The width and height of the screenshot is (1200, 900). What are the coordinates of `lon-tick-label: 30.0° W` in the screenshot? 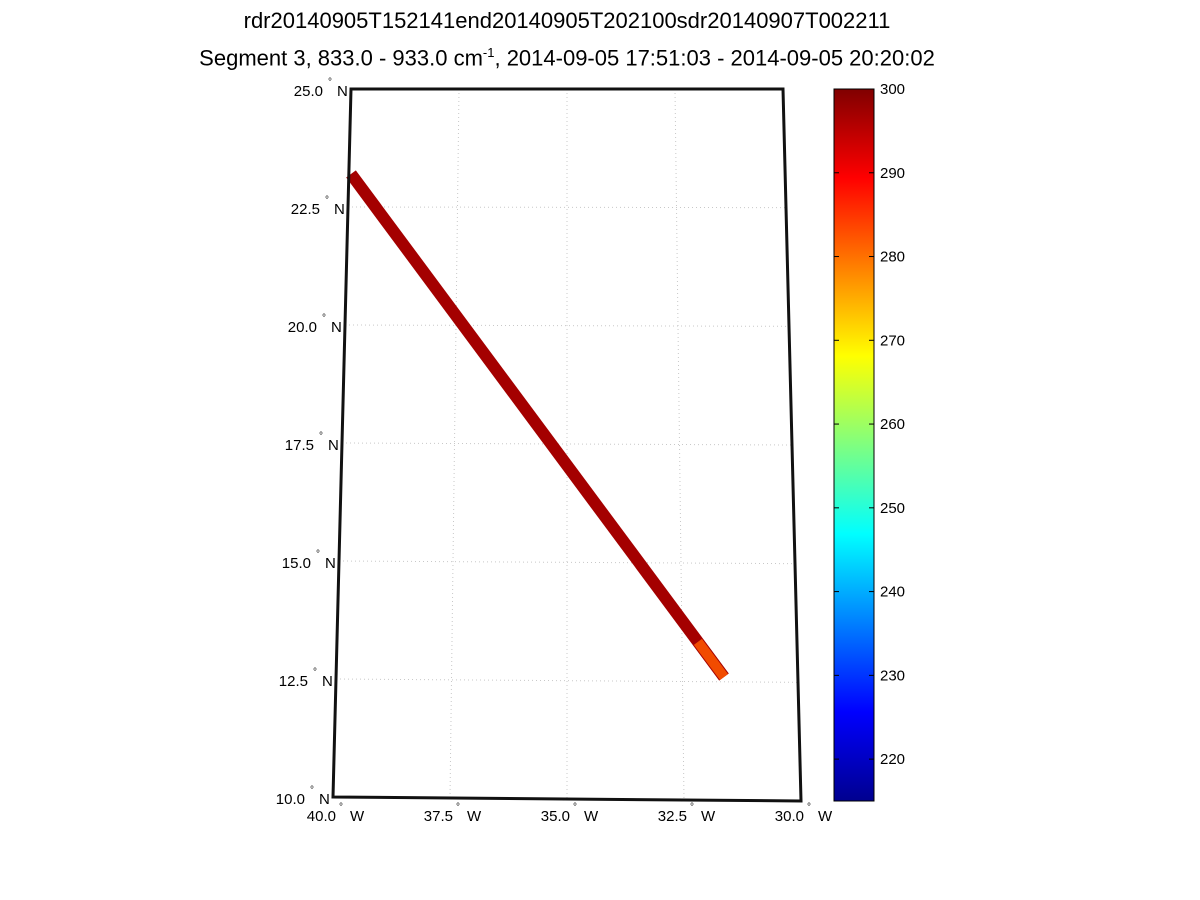 It's located at (804, 813).